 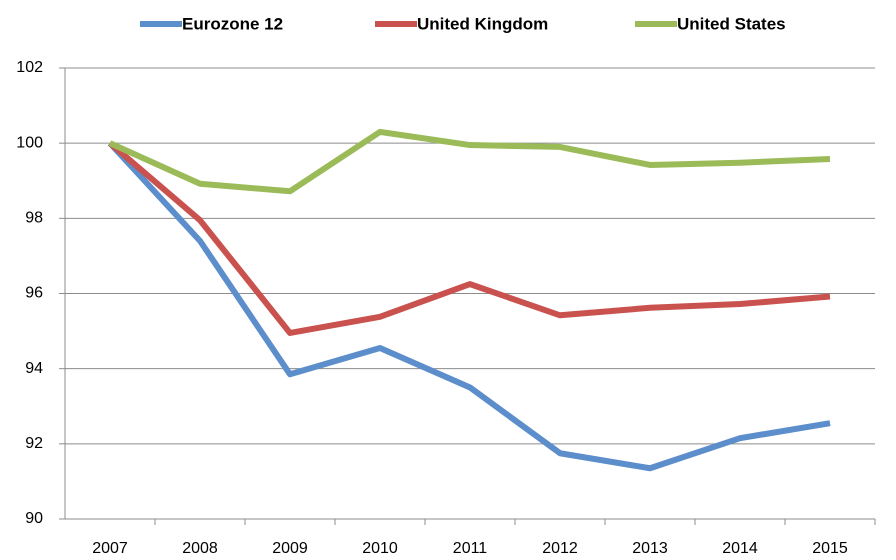 I want to click on legend-label: United Kingdom, so click(x=482, y=23).